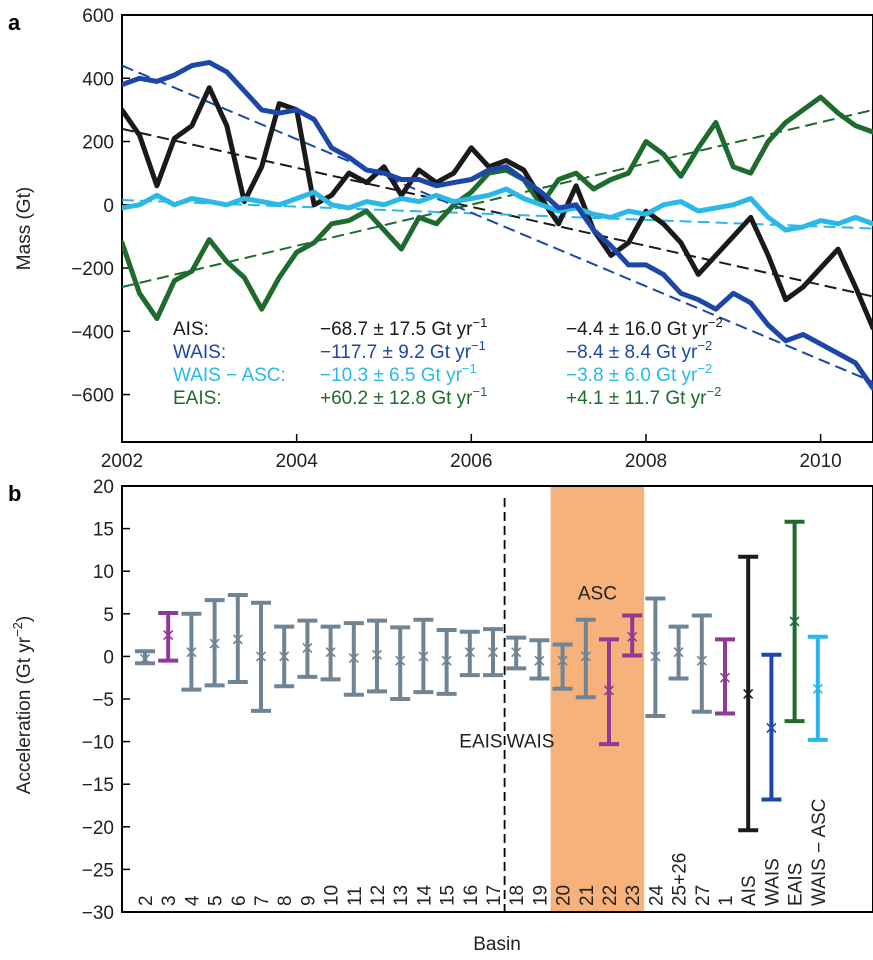  Describe the element at coordinates (98, 143) in the screenshot. I see `y-tick-label-a: 200` at that location.